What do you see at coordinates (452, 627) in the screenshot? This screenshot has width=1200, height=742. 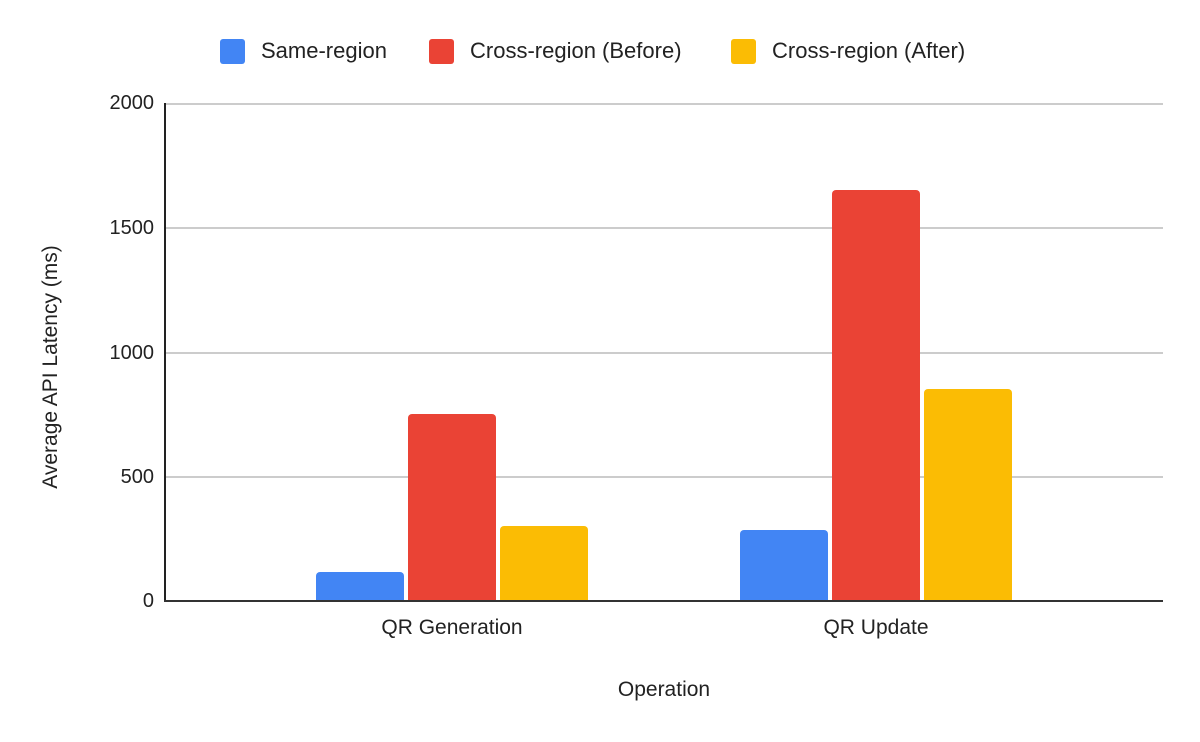 I see `x-tick-qr-generation: QR Generation` at bounding box center [452, 627].